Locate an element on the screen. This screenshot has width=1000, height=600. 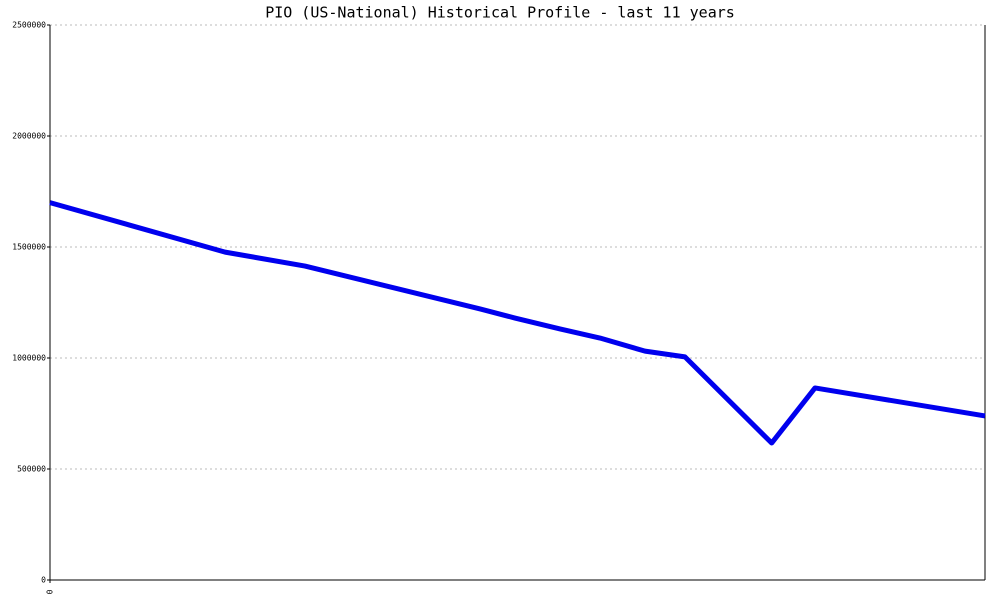
y-tick-label: 2500000 is located at coordinates (29, 25).